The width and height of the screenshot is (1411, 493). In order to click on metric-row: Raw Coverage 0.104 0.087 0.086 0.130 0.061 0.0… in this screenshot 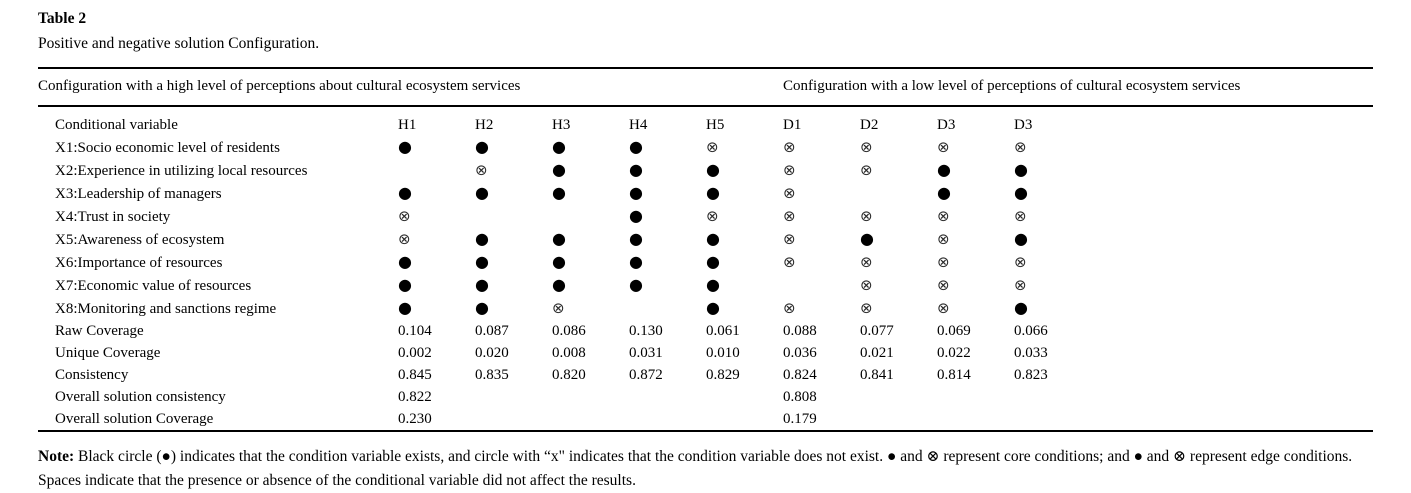, I will do `click(705, 331)`.